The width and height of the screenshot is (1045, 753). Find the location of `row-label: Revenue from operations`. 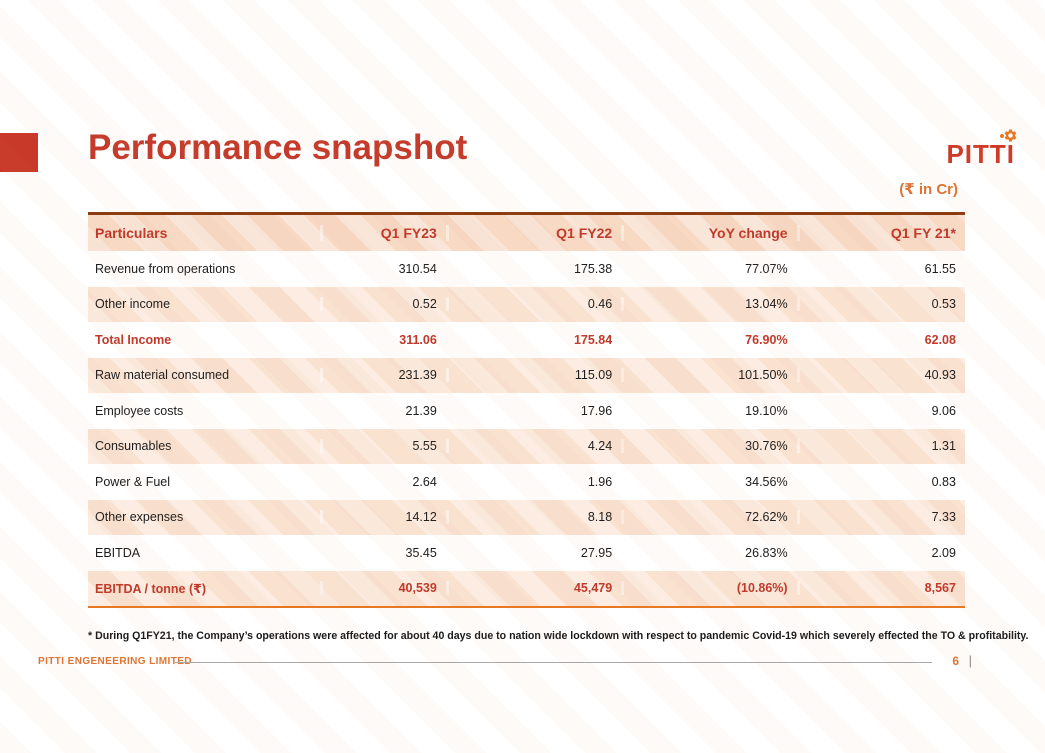

row-label: Revenue from operations is located at coordinates (165, 268).